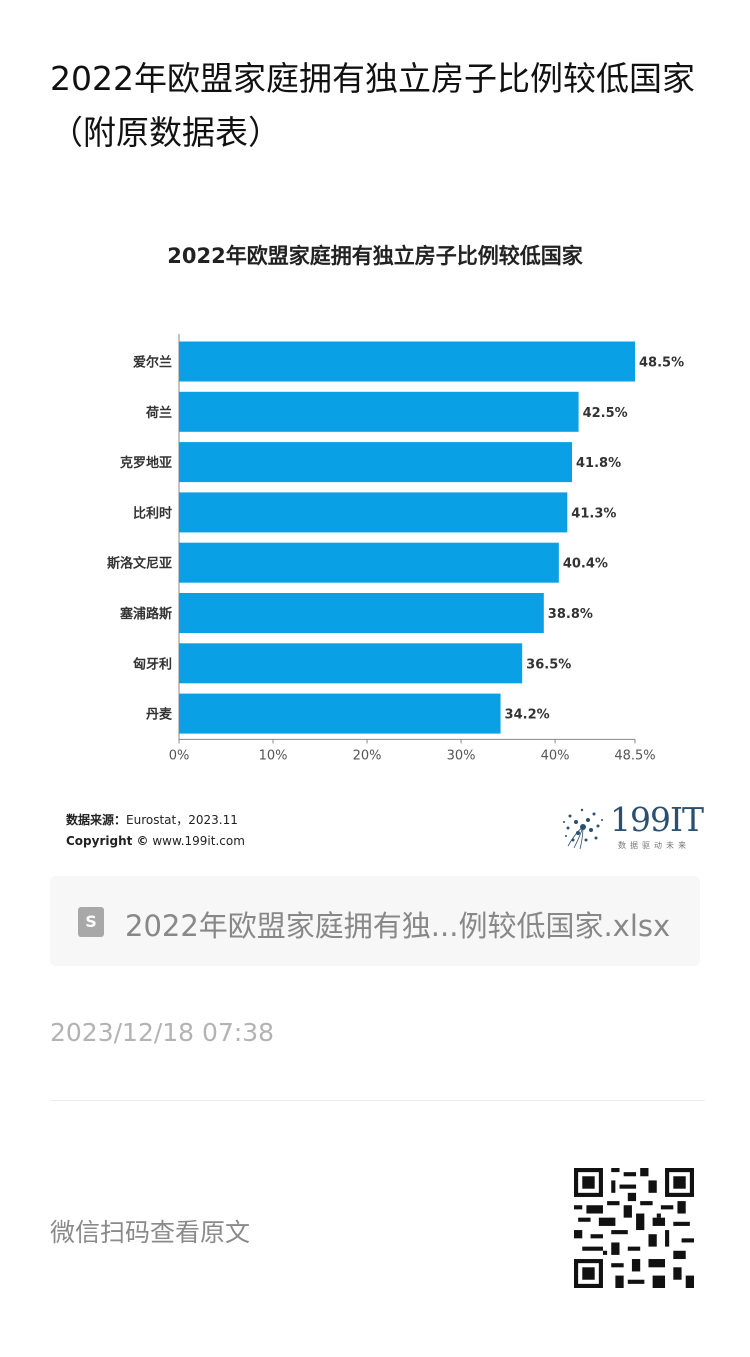 The width and height of the screenshot is (750, 1357). I want to click on copyright-label: Copyright ©, so click(107, 841).